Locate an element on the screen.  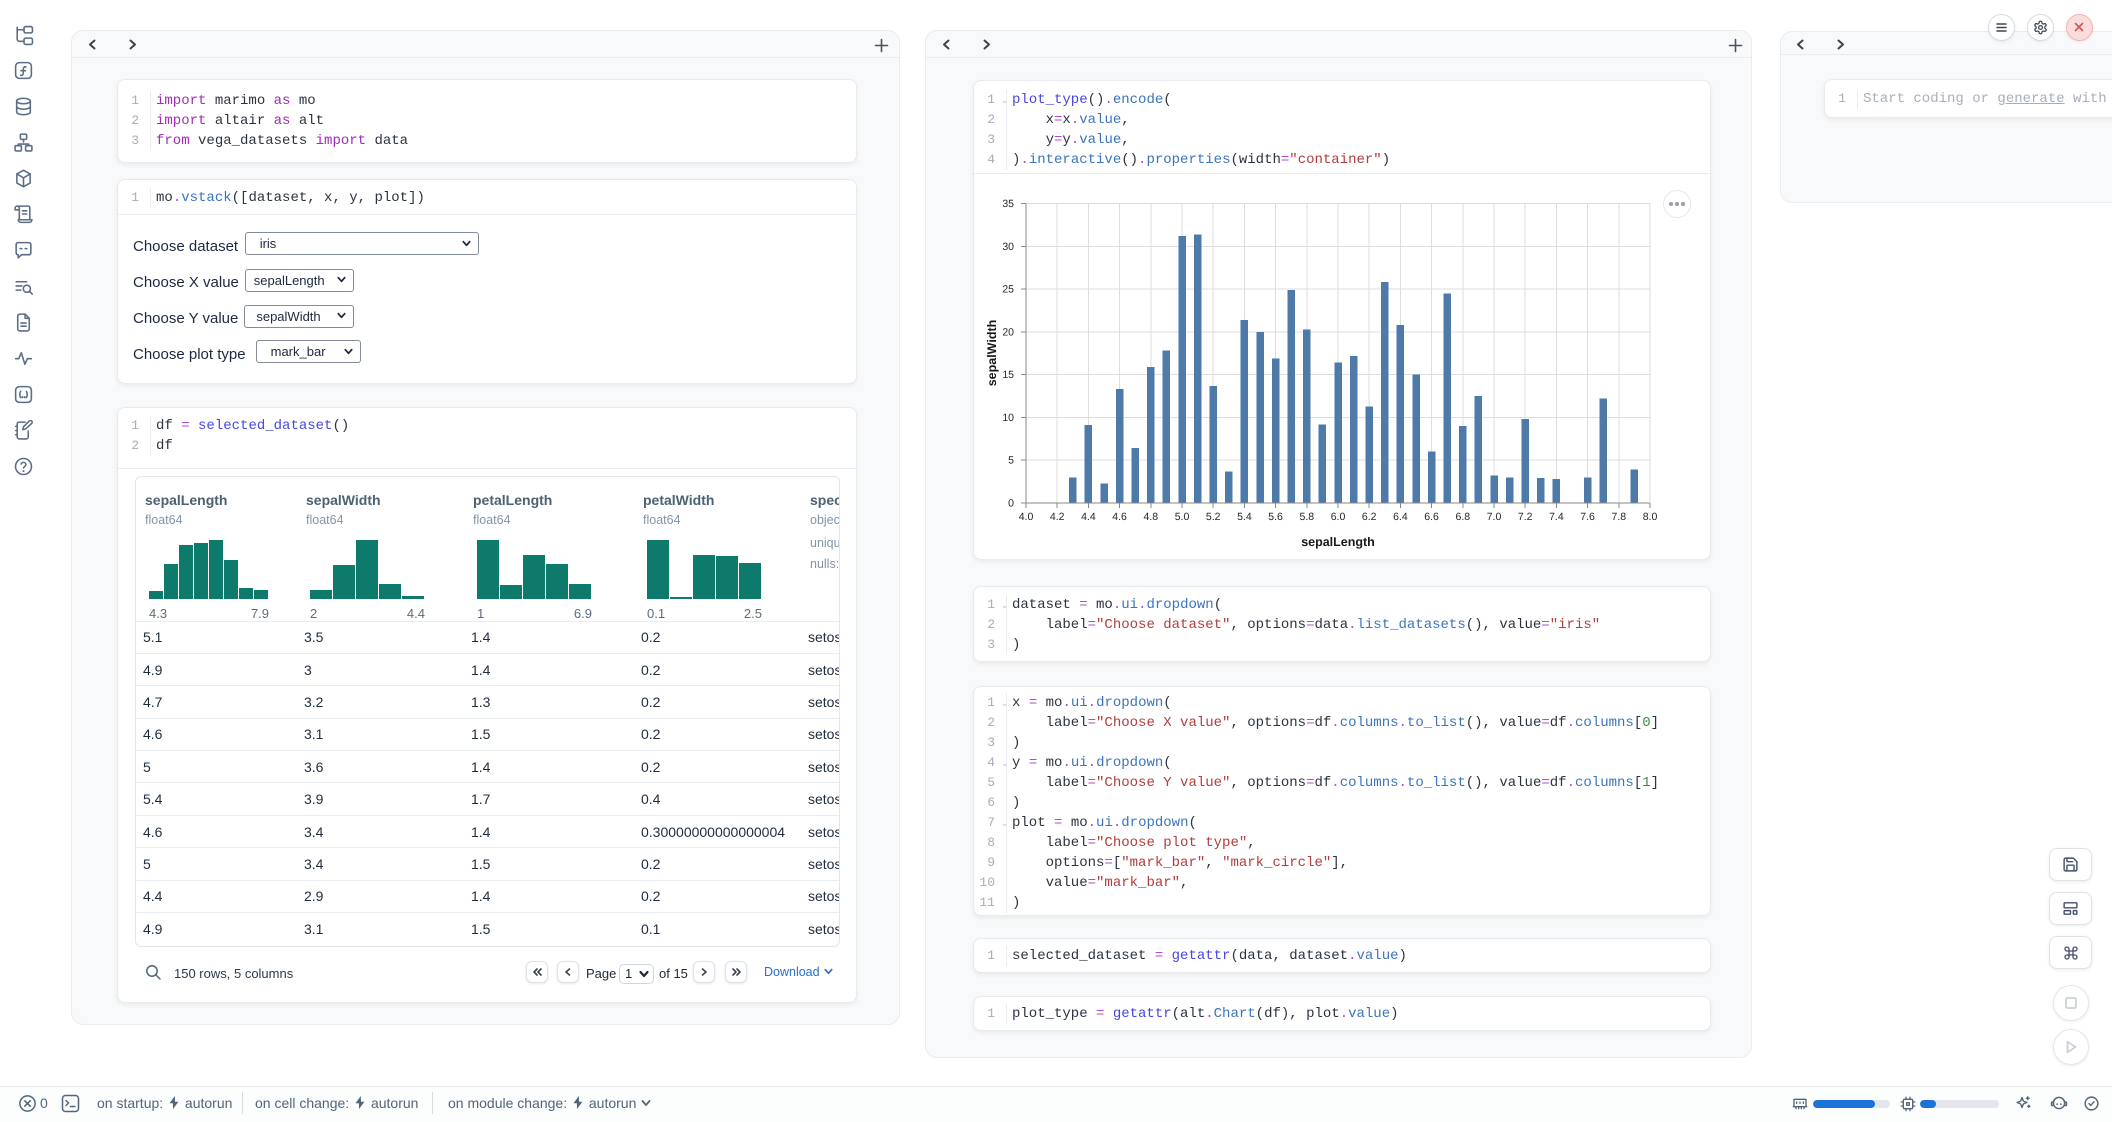
svg-text: 7.6 is located at coordinates (1587, 517).